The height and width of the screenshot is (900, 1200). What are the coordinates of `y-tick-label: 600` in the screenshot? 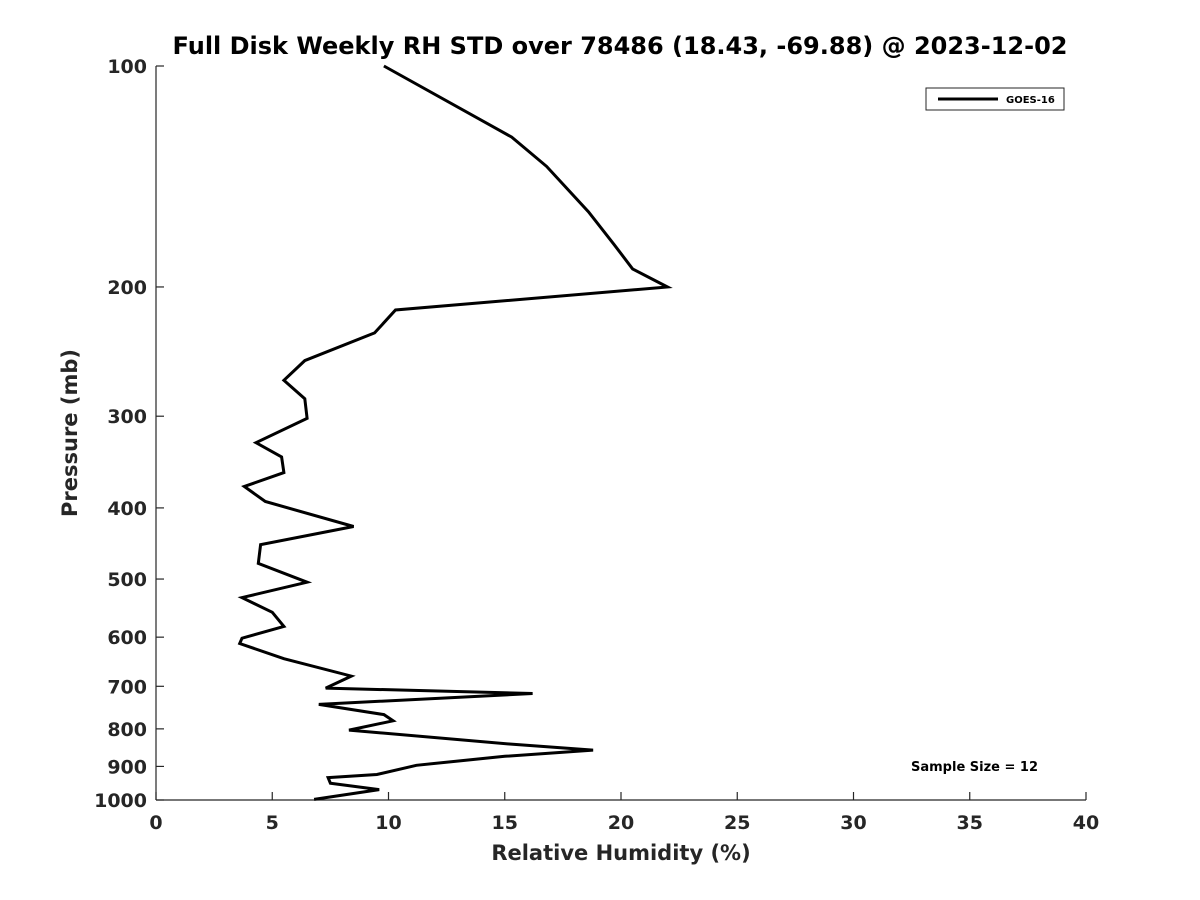 It's located at (127, 638).